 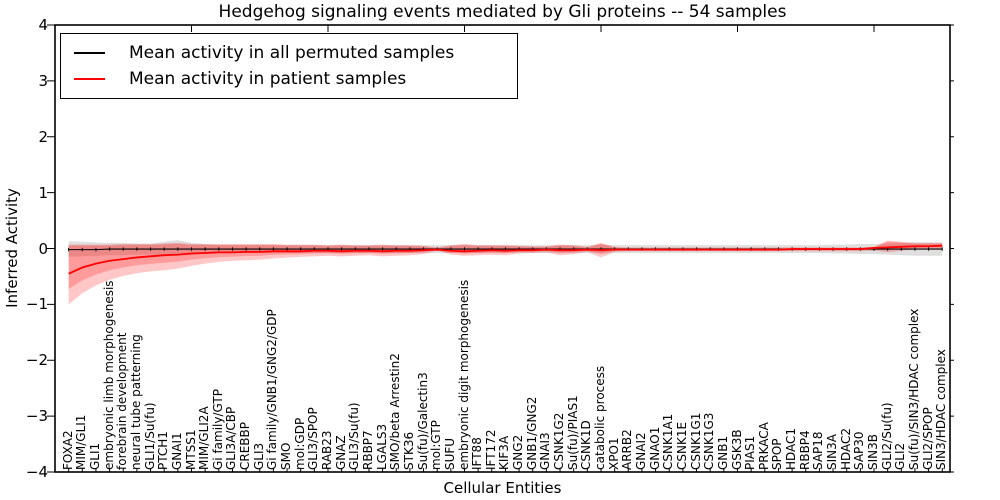 I want to click on x-tick-label: GLI3/SPOP, so click(x=313, y=438).